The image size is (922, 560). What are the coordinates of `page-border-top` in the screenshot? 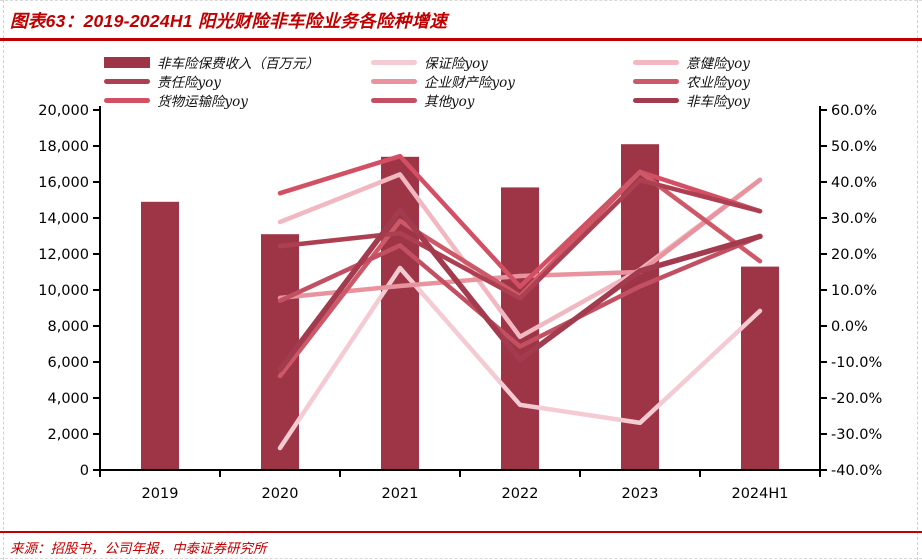 It's located at (461, 0).